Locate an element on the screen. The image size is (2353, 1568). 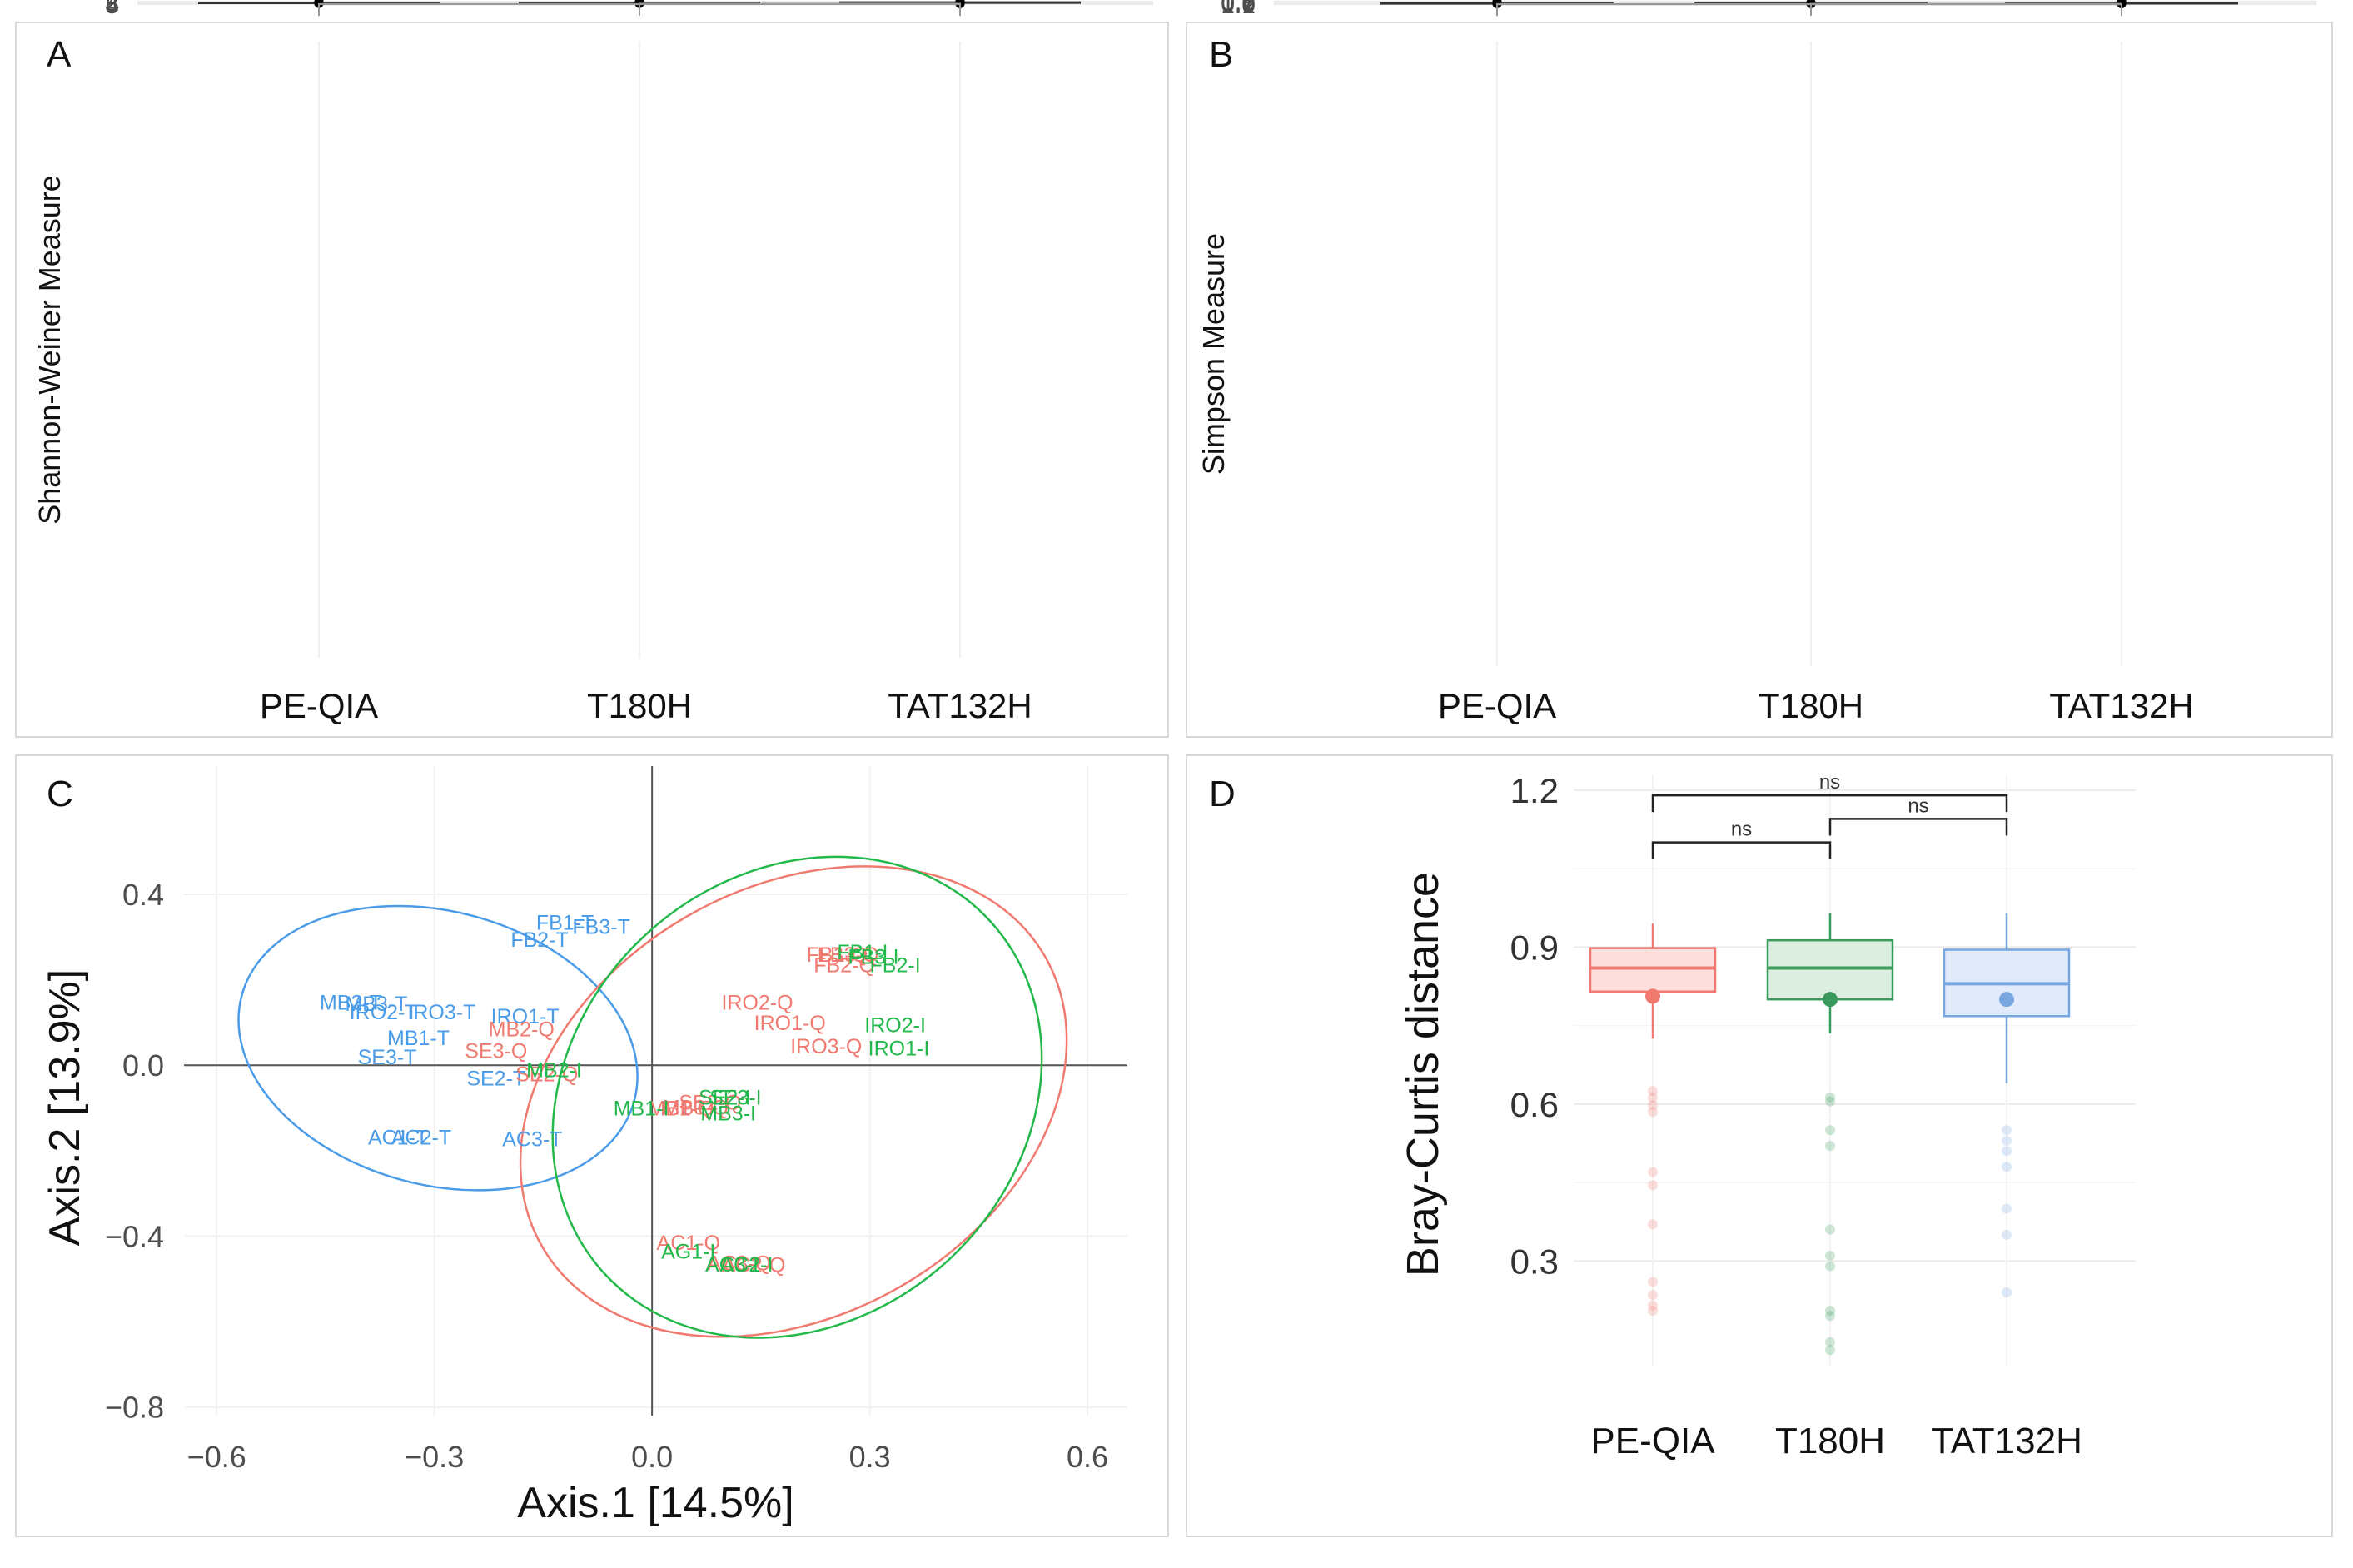
panel-label-c: C is located at coordinates (60, 794).